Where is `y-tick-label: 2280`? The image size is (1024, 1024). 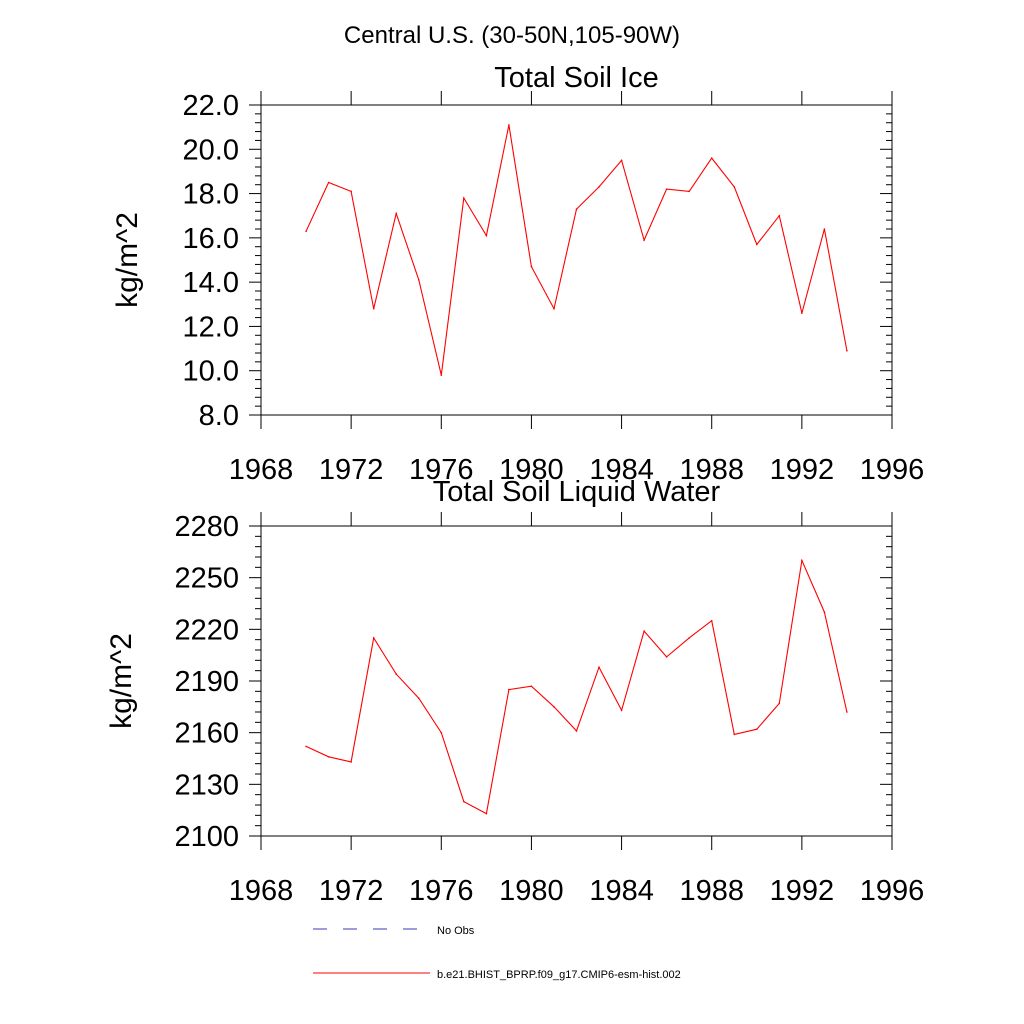
y-tick-label: 2280 is located at coordinates (206, 527).